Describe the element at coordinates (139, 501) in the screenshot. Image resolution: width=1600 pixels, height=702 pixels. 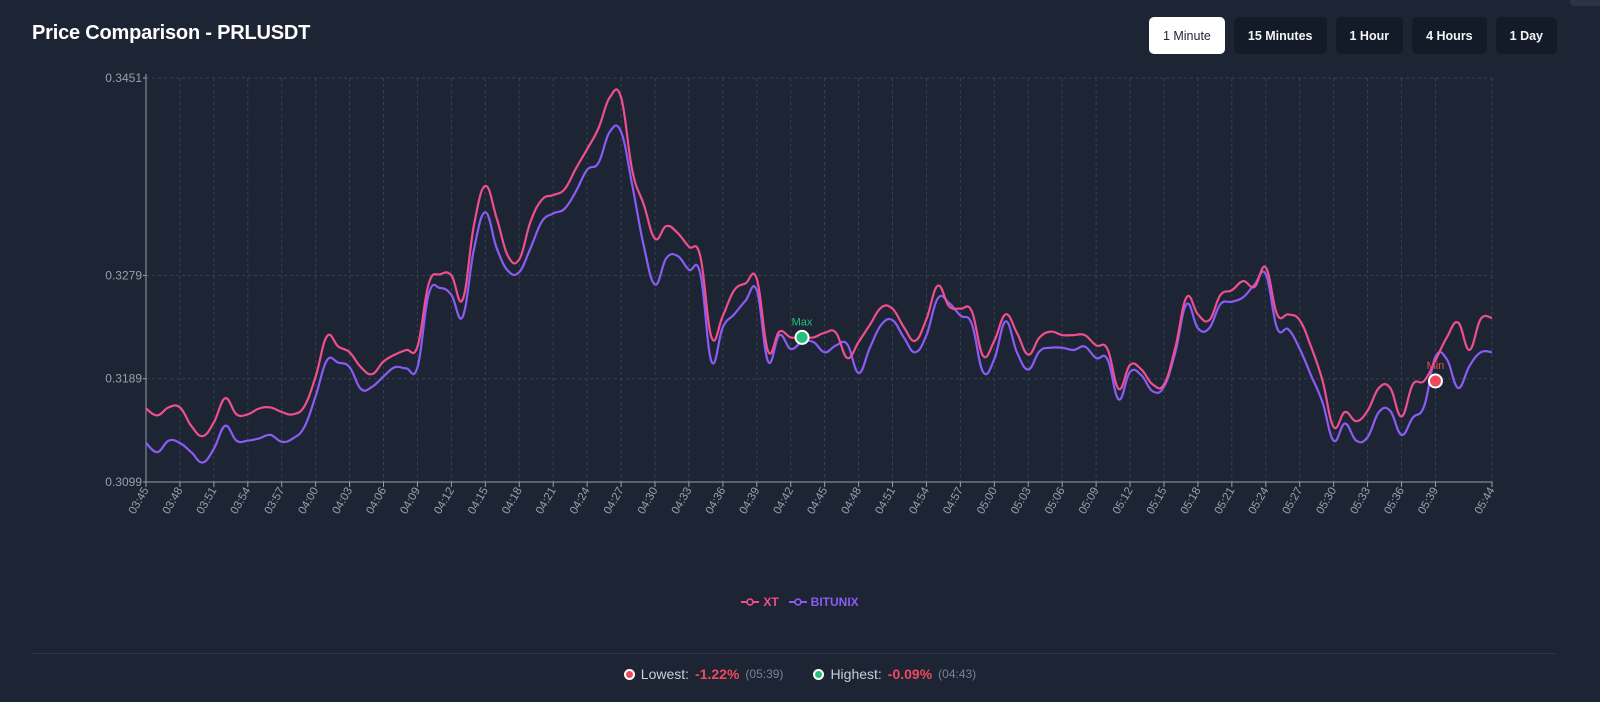
I see `x-tick-label: 03:45` at that location.